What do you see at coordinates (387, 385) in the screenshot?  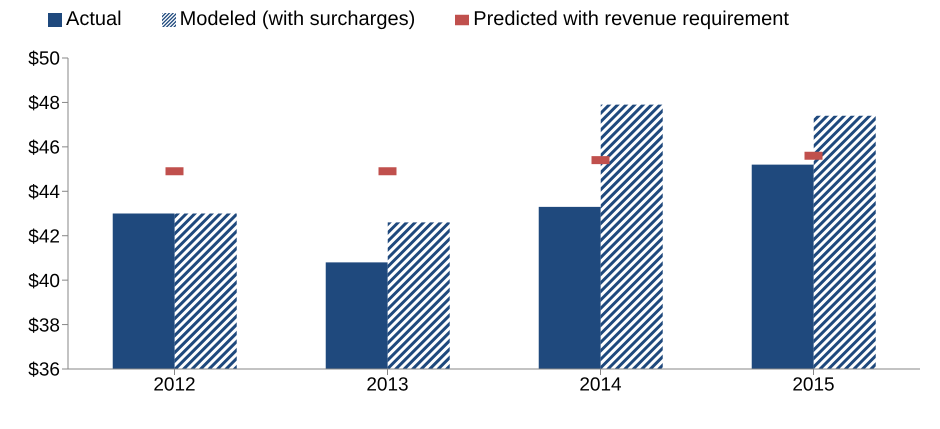 I see `x-tick-label: 2013` at bounding box center [387, 385].